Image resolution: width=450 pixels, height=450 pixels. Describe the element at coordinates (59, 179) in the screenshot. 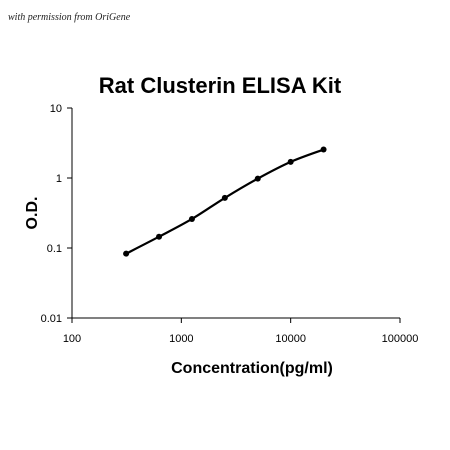

I see `y-tick-label: 1` at that location.